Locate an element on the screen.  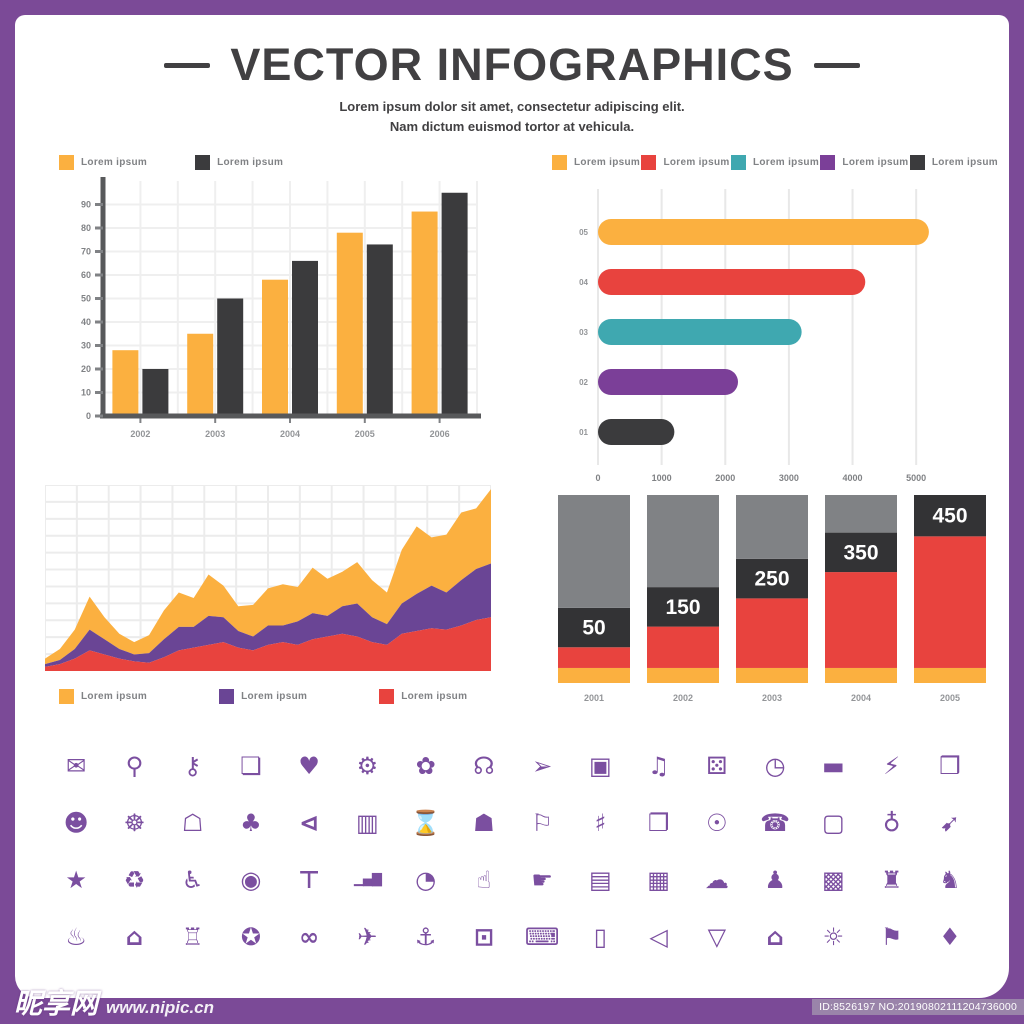
chess-knight-icon: ♞ is located at coordinates (950, 879).